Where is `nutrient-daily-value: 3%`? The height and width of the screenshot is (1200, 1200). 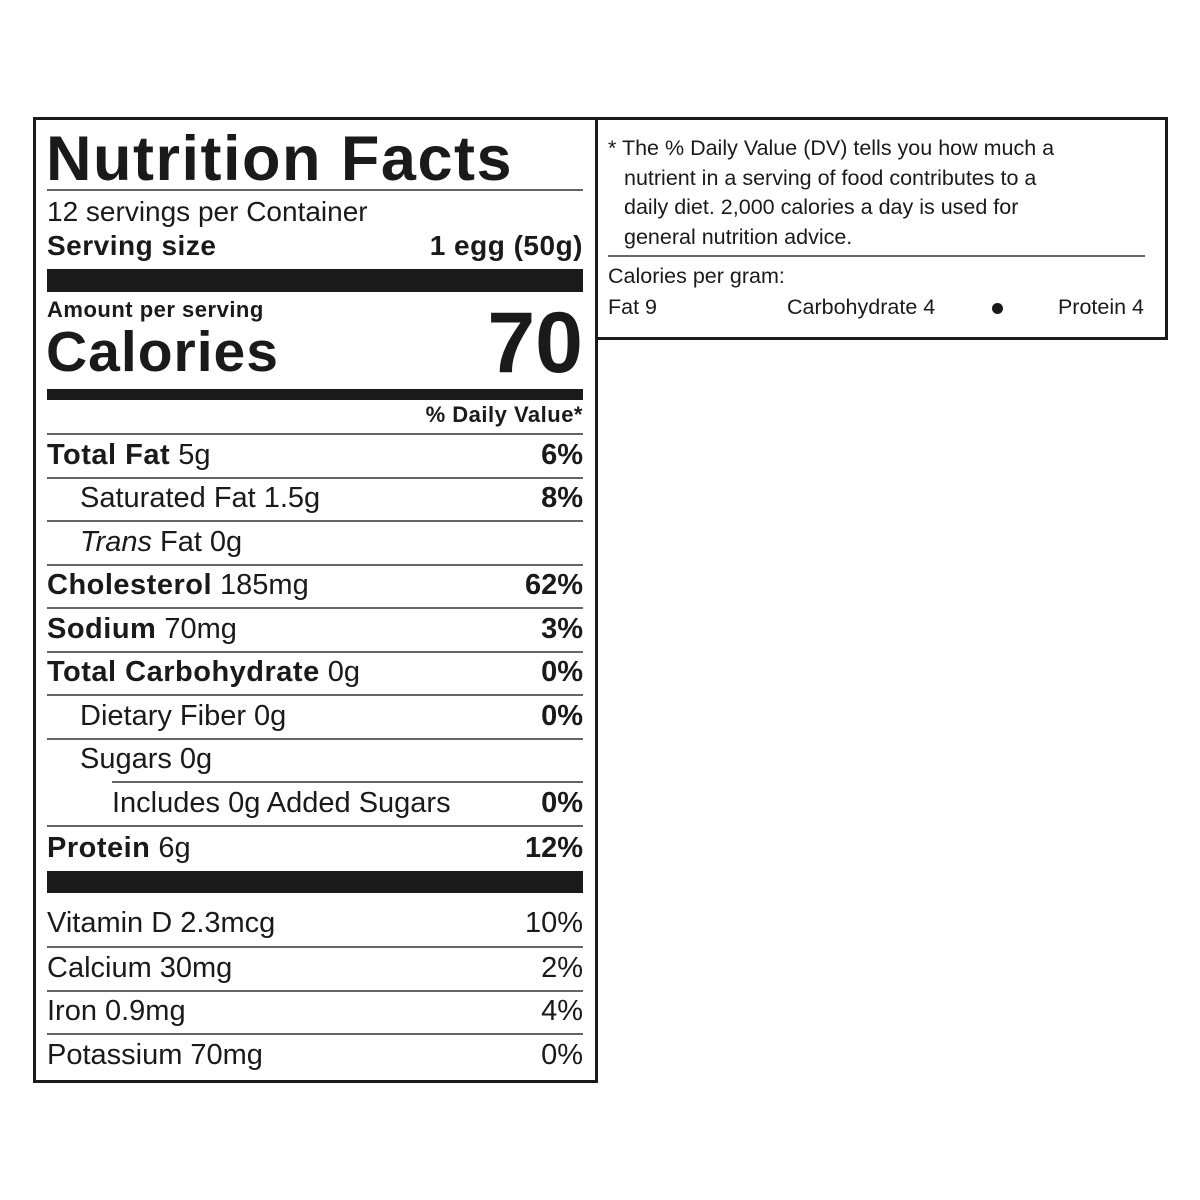
nutrient-daily-value: 3% is located at coordinates (562, 628).